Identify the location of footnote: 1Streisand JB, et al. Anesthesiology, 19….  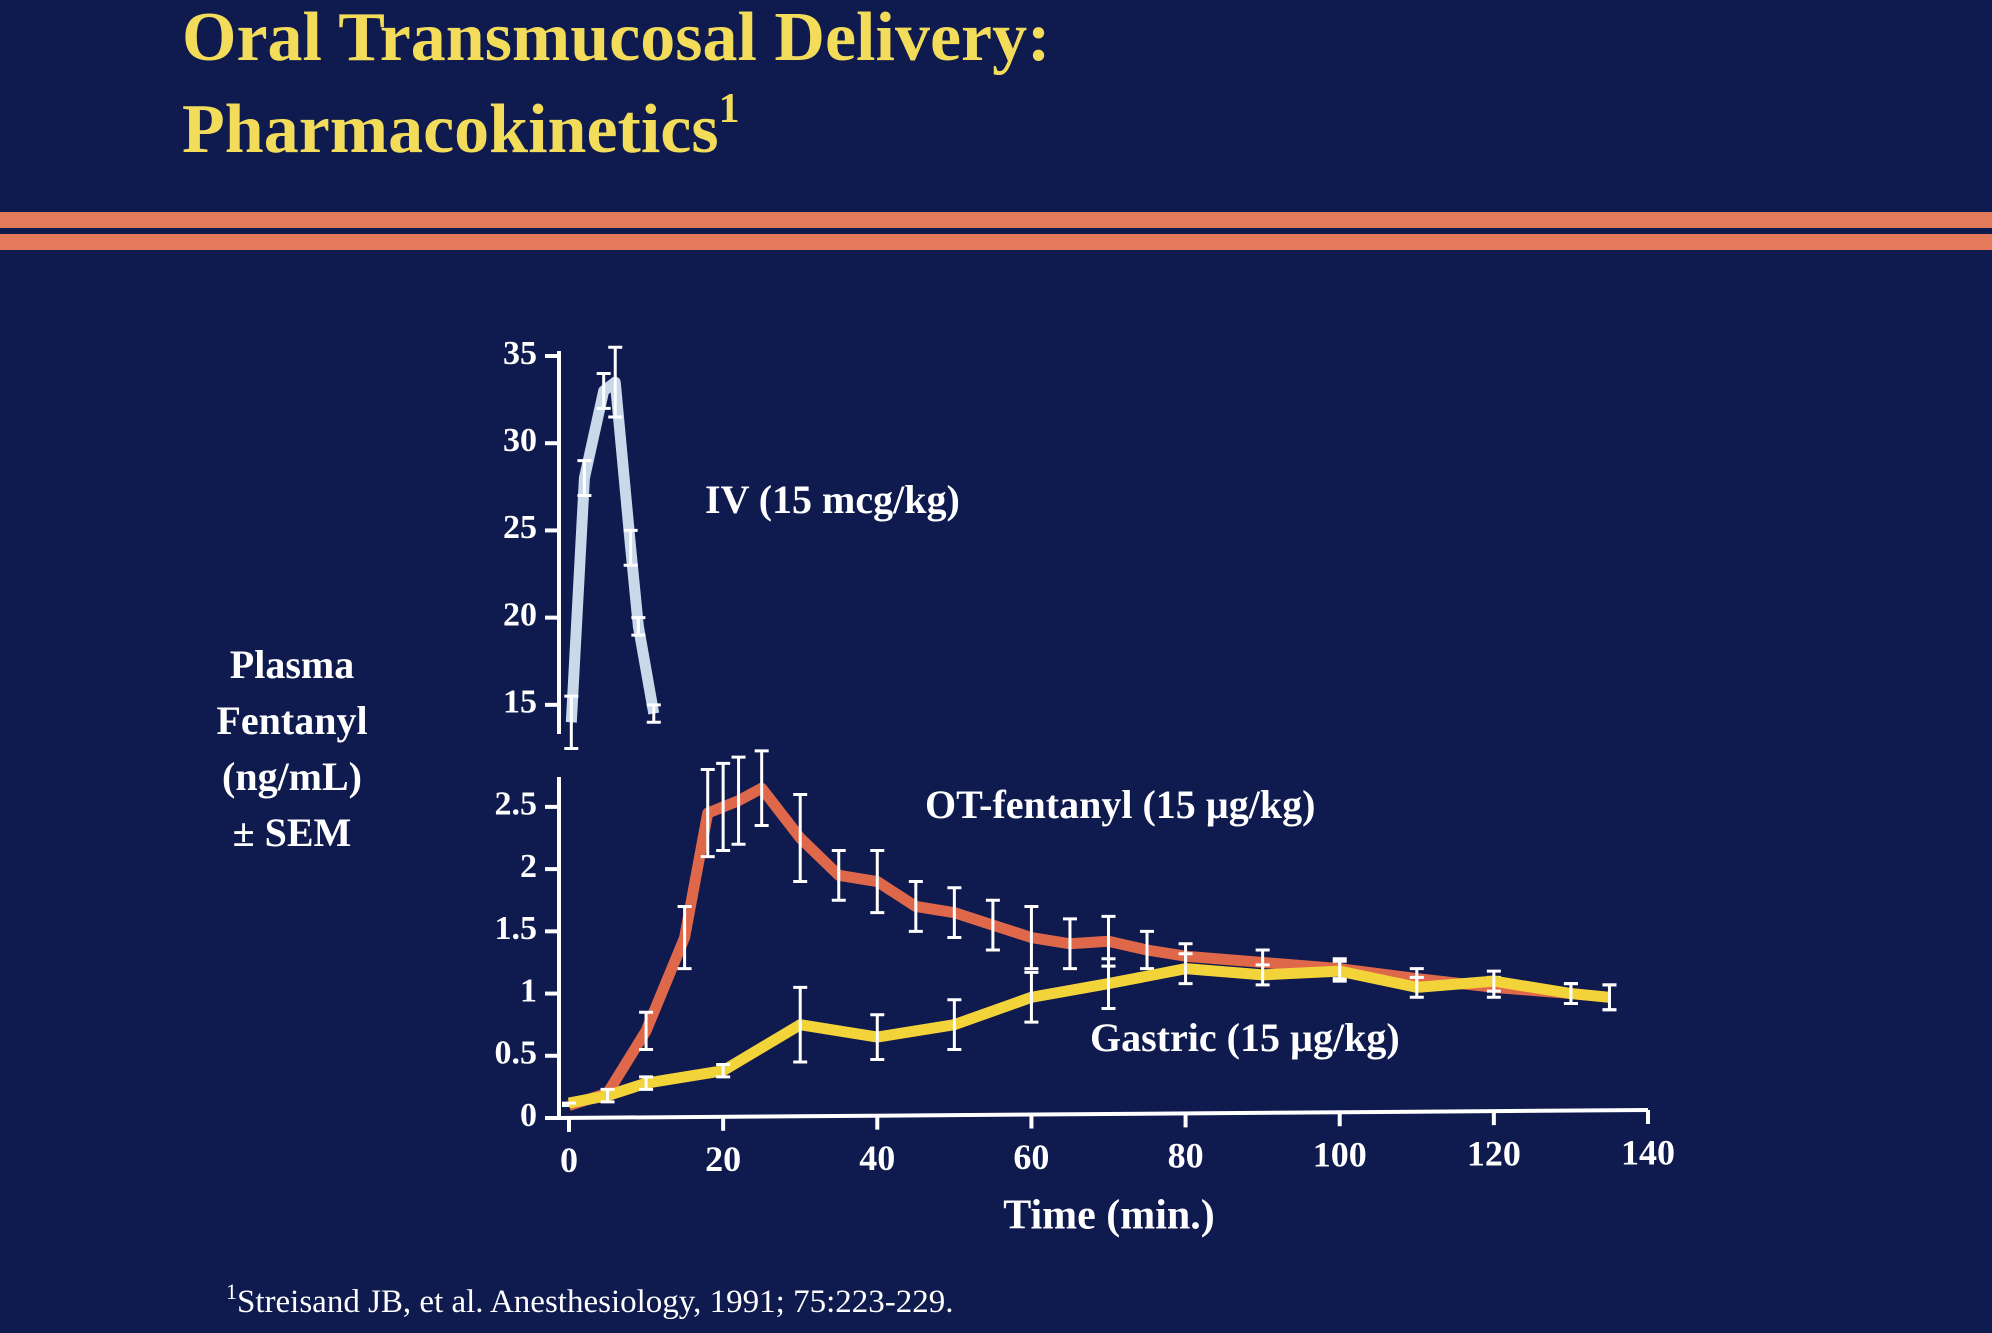
(589, 1299).